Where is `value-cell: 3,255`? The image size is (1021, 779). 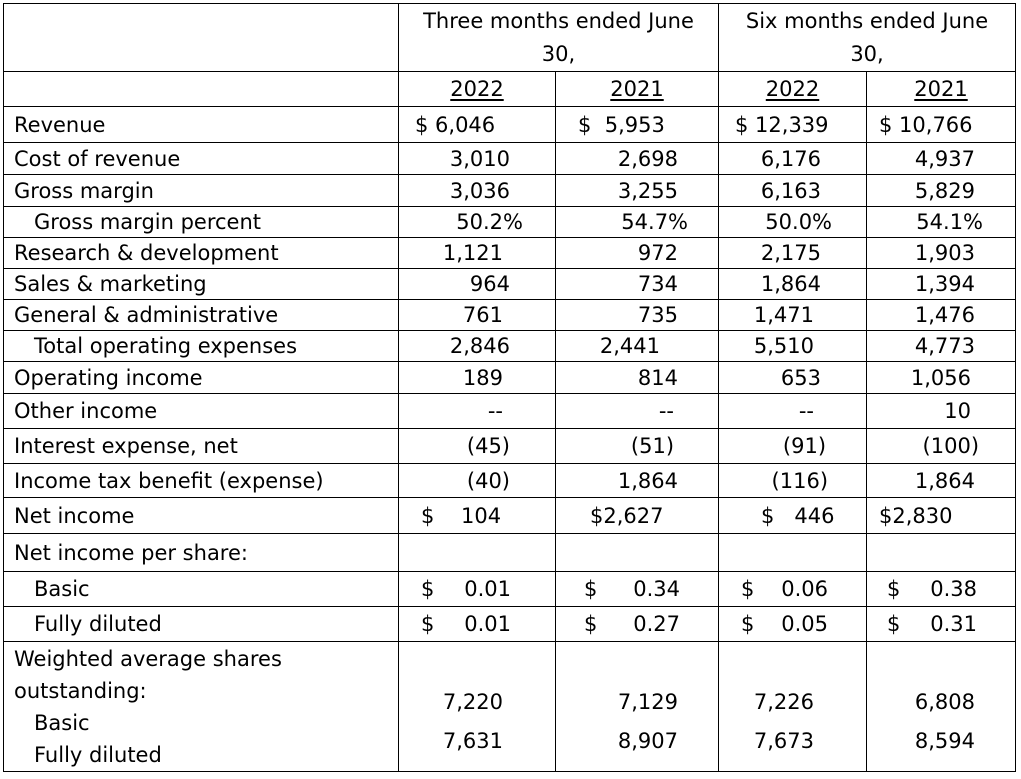 value-cell: 3,255 is located at coordinates (637, 190).